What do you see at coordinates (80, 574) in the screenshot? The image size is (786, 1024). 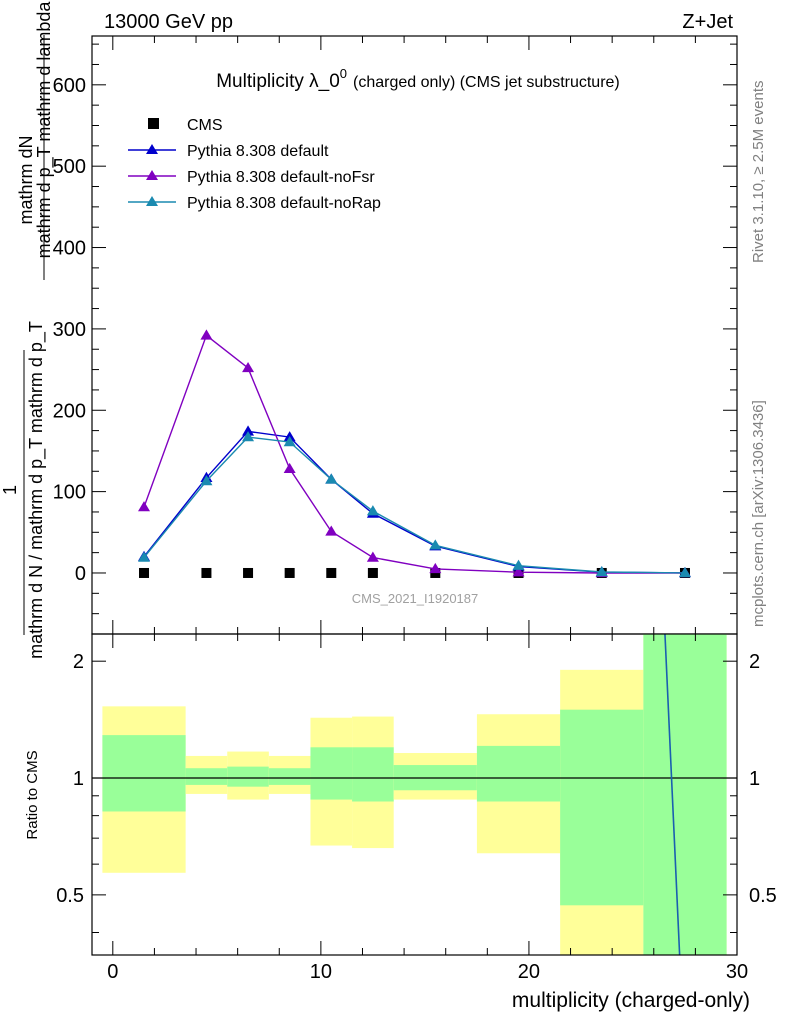 I see `y-tick-label: 0` at bounding box center [80, 574].